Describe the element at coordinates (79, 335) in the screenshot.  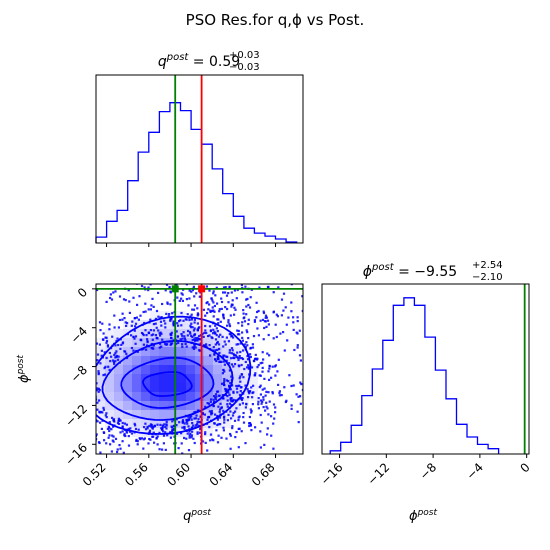
I see `joint-y-tick-label: −4` at that location.